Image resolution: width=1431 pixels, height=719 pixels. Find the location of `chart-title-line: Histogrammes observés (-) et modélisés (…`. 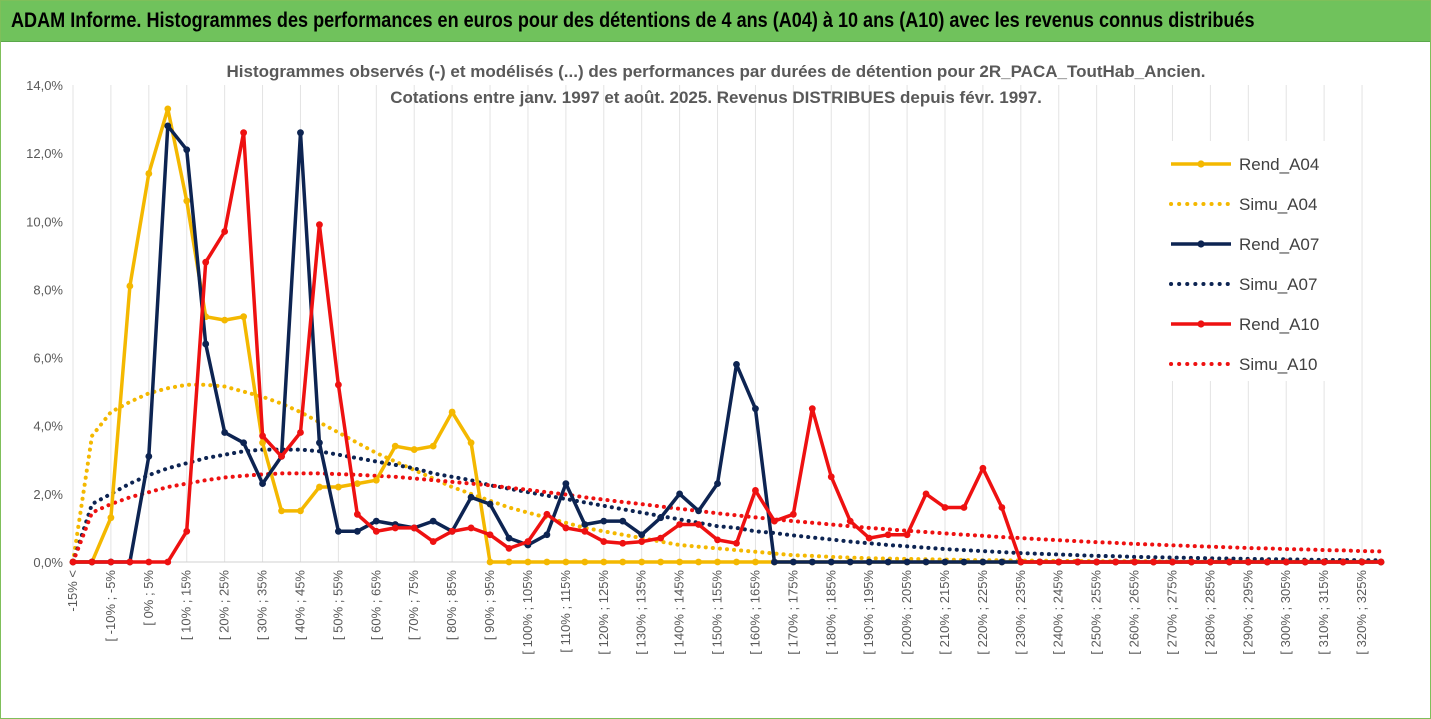

chart-title-line: Histogrammes observés (-) et modélisés (… is located at coordinates (716, 71).